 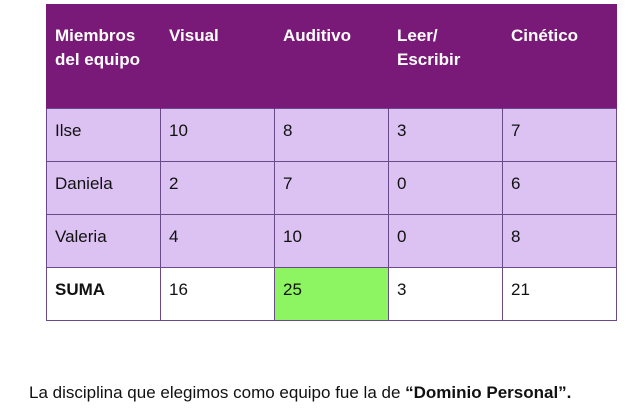 What do you see at coordinates (103, 188) in the screenshot?
I see `member-name-cell: Daniela` at bounding box center [103, 188].